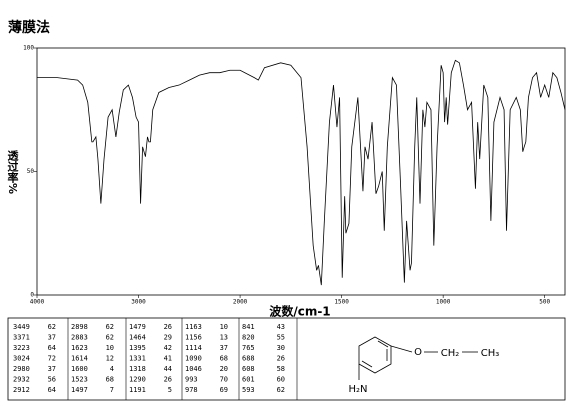 The width and height of the screenshot is (570, 413). Describe the element at coordinates (544, 302) in the screenshot. I see `x-tick-label: 500` at that location.